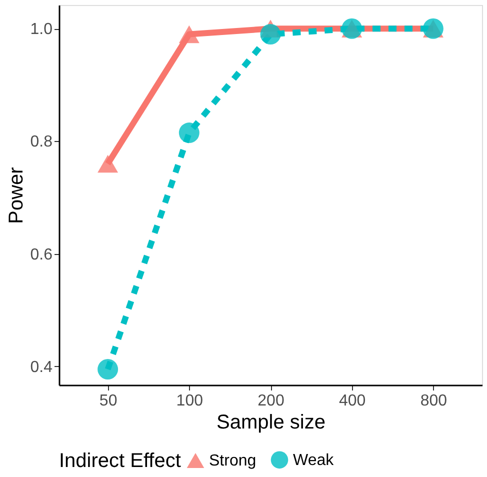 Image resolution: width=487 pixels, height=477 pixels. Describe the element at coordinates (41, 142) in the screenshot. I see `y-tick-label: 0.8` at that location.